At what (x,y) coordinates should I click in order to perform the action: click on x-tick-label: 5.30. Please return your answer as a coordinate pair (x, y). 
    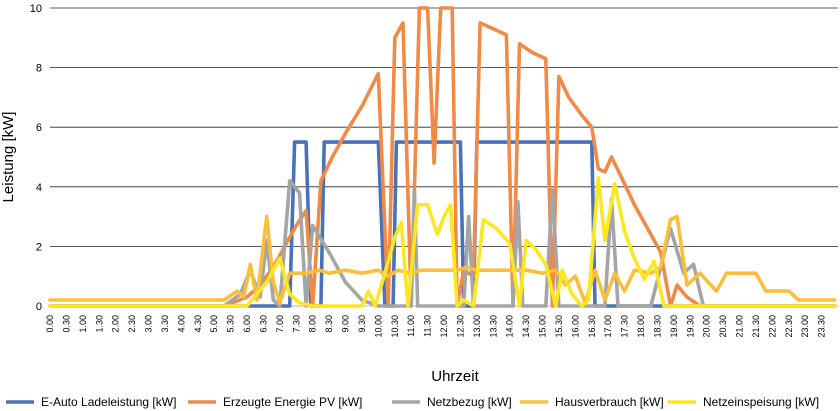
    Looking at the image, I should click on (231, 324).